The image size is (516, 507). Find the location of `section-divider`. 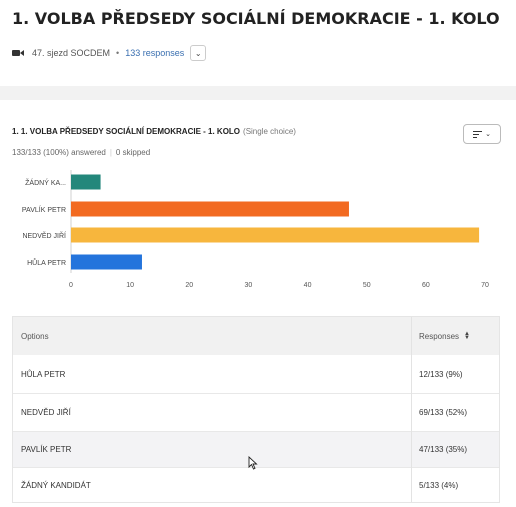

section-divider is located at coordinates (258, 93).